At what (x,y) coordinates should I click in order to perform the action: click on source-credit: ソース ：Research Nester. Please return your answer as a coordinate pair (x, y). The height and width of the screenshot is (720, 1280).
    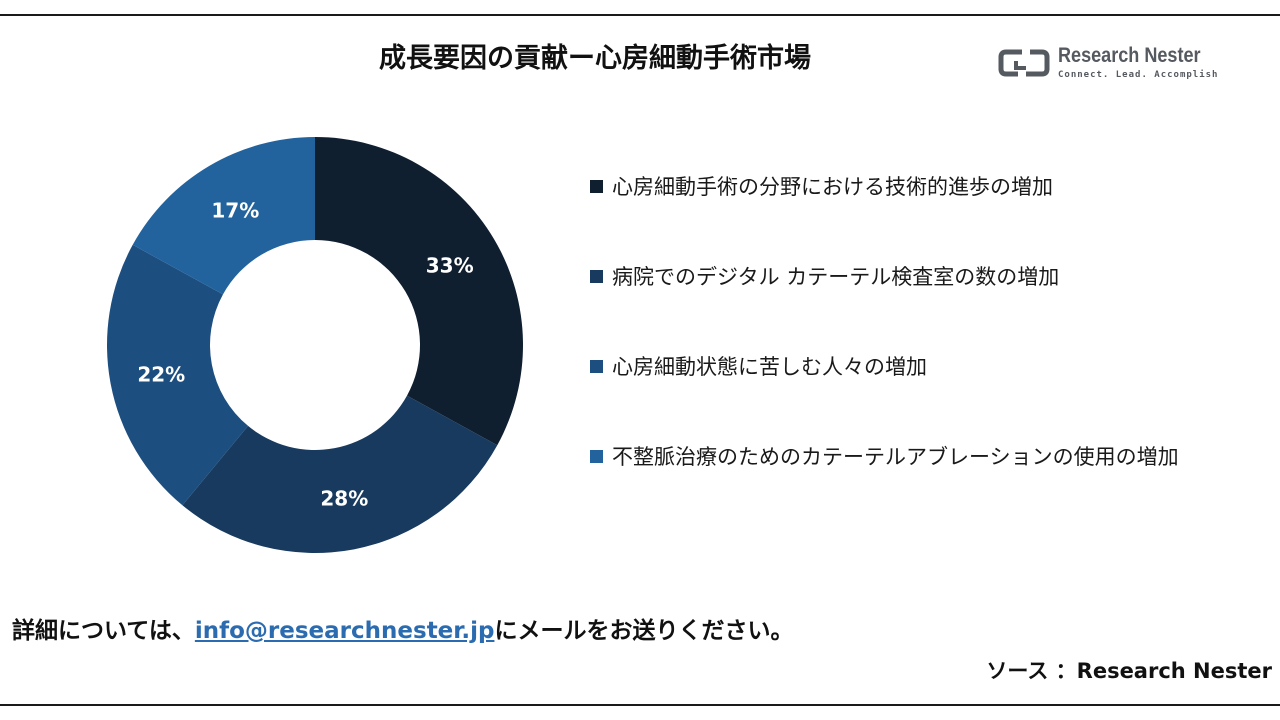
    Looking at the image, I should click on (1129, 671).